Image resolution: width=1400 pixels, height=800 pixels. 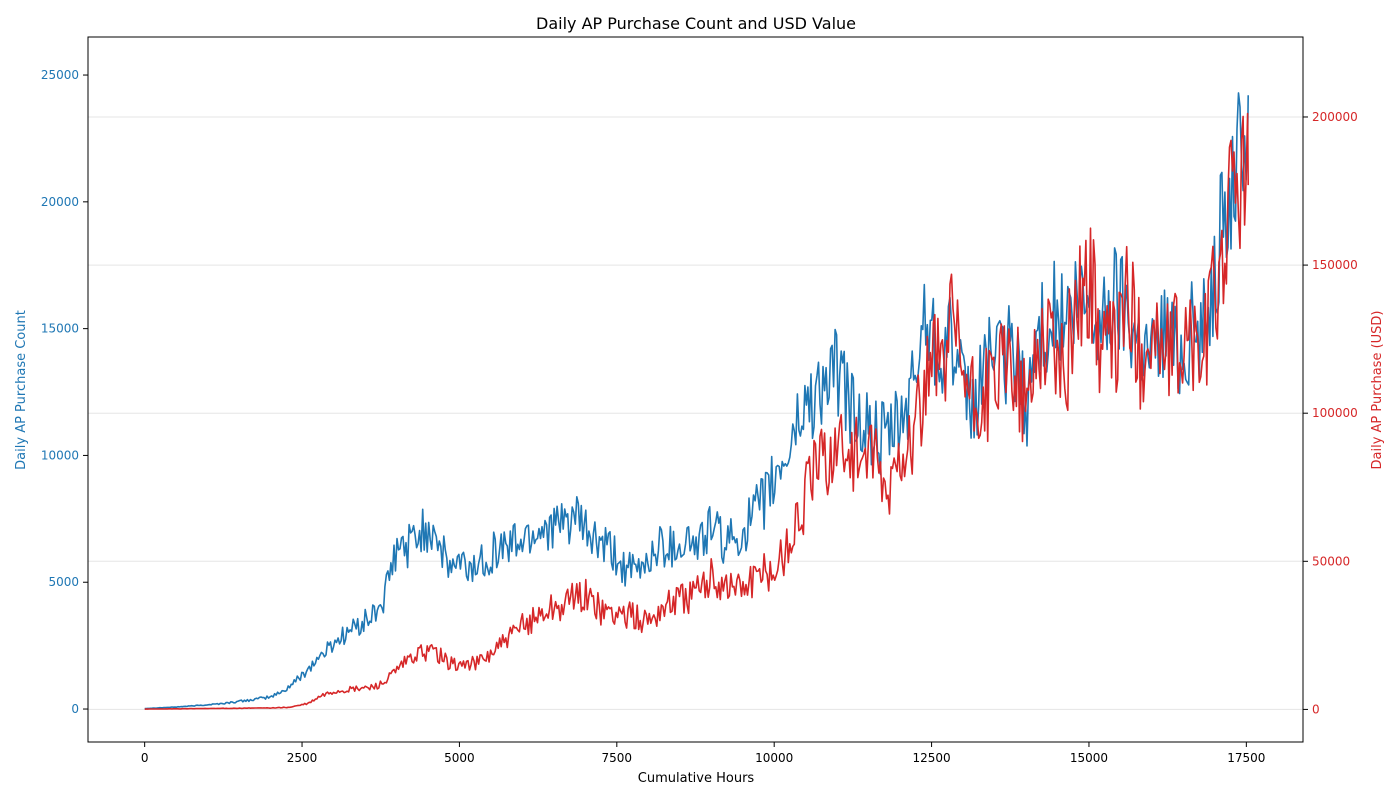 I want to click on y-left-tick-label: 20000, so click(x=60, y=202).